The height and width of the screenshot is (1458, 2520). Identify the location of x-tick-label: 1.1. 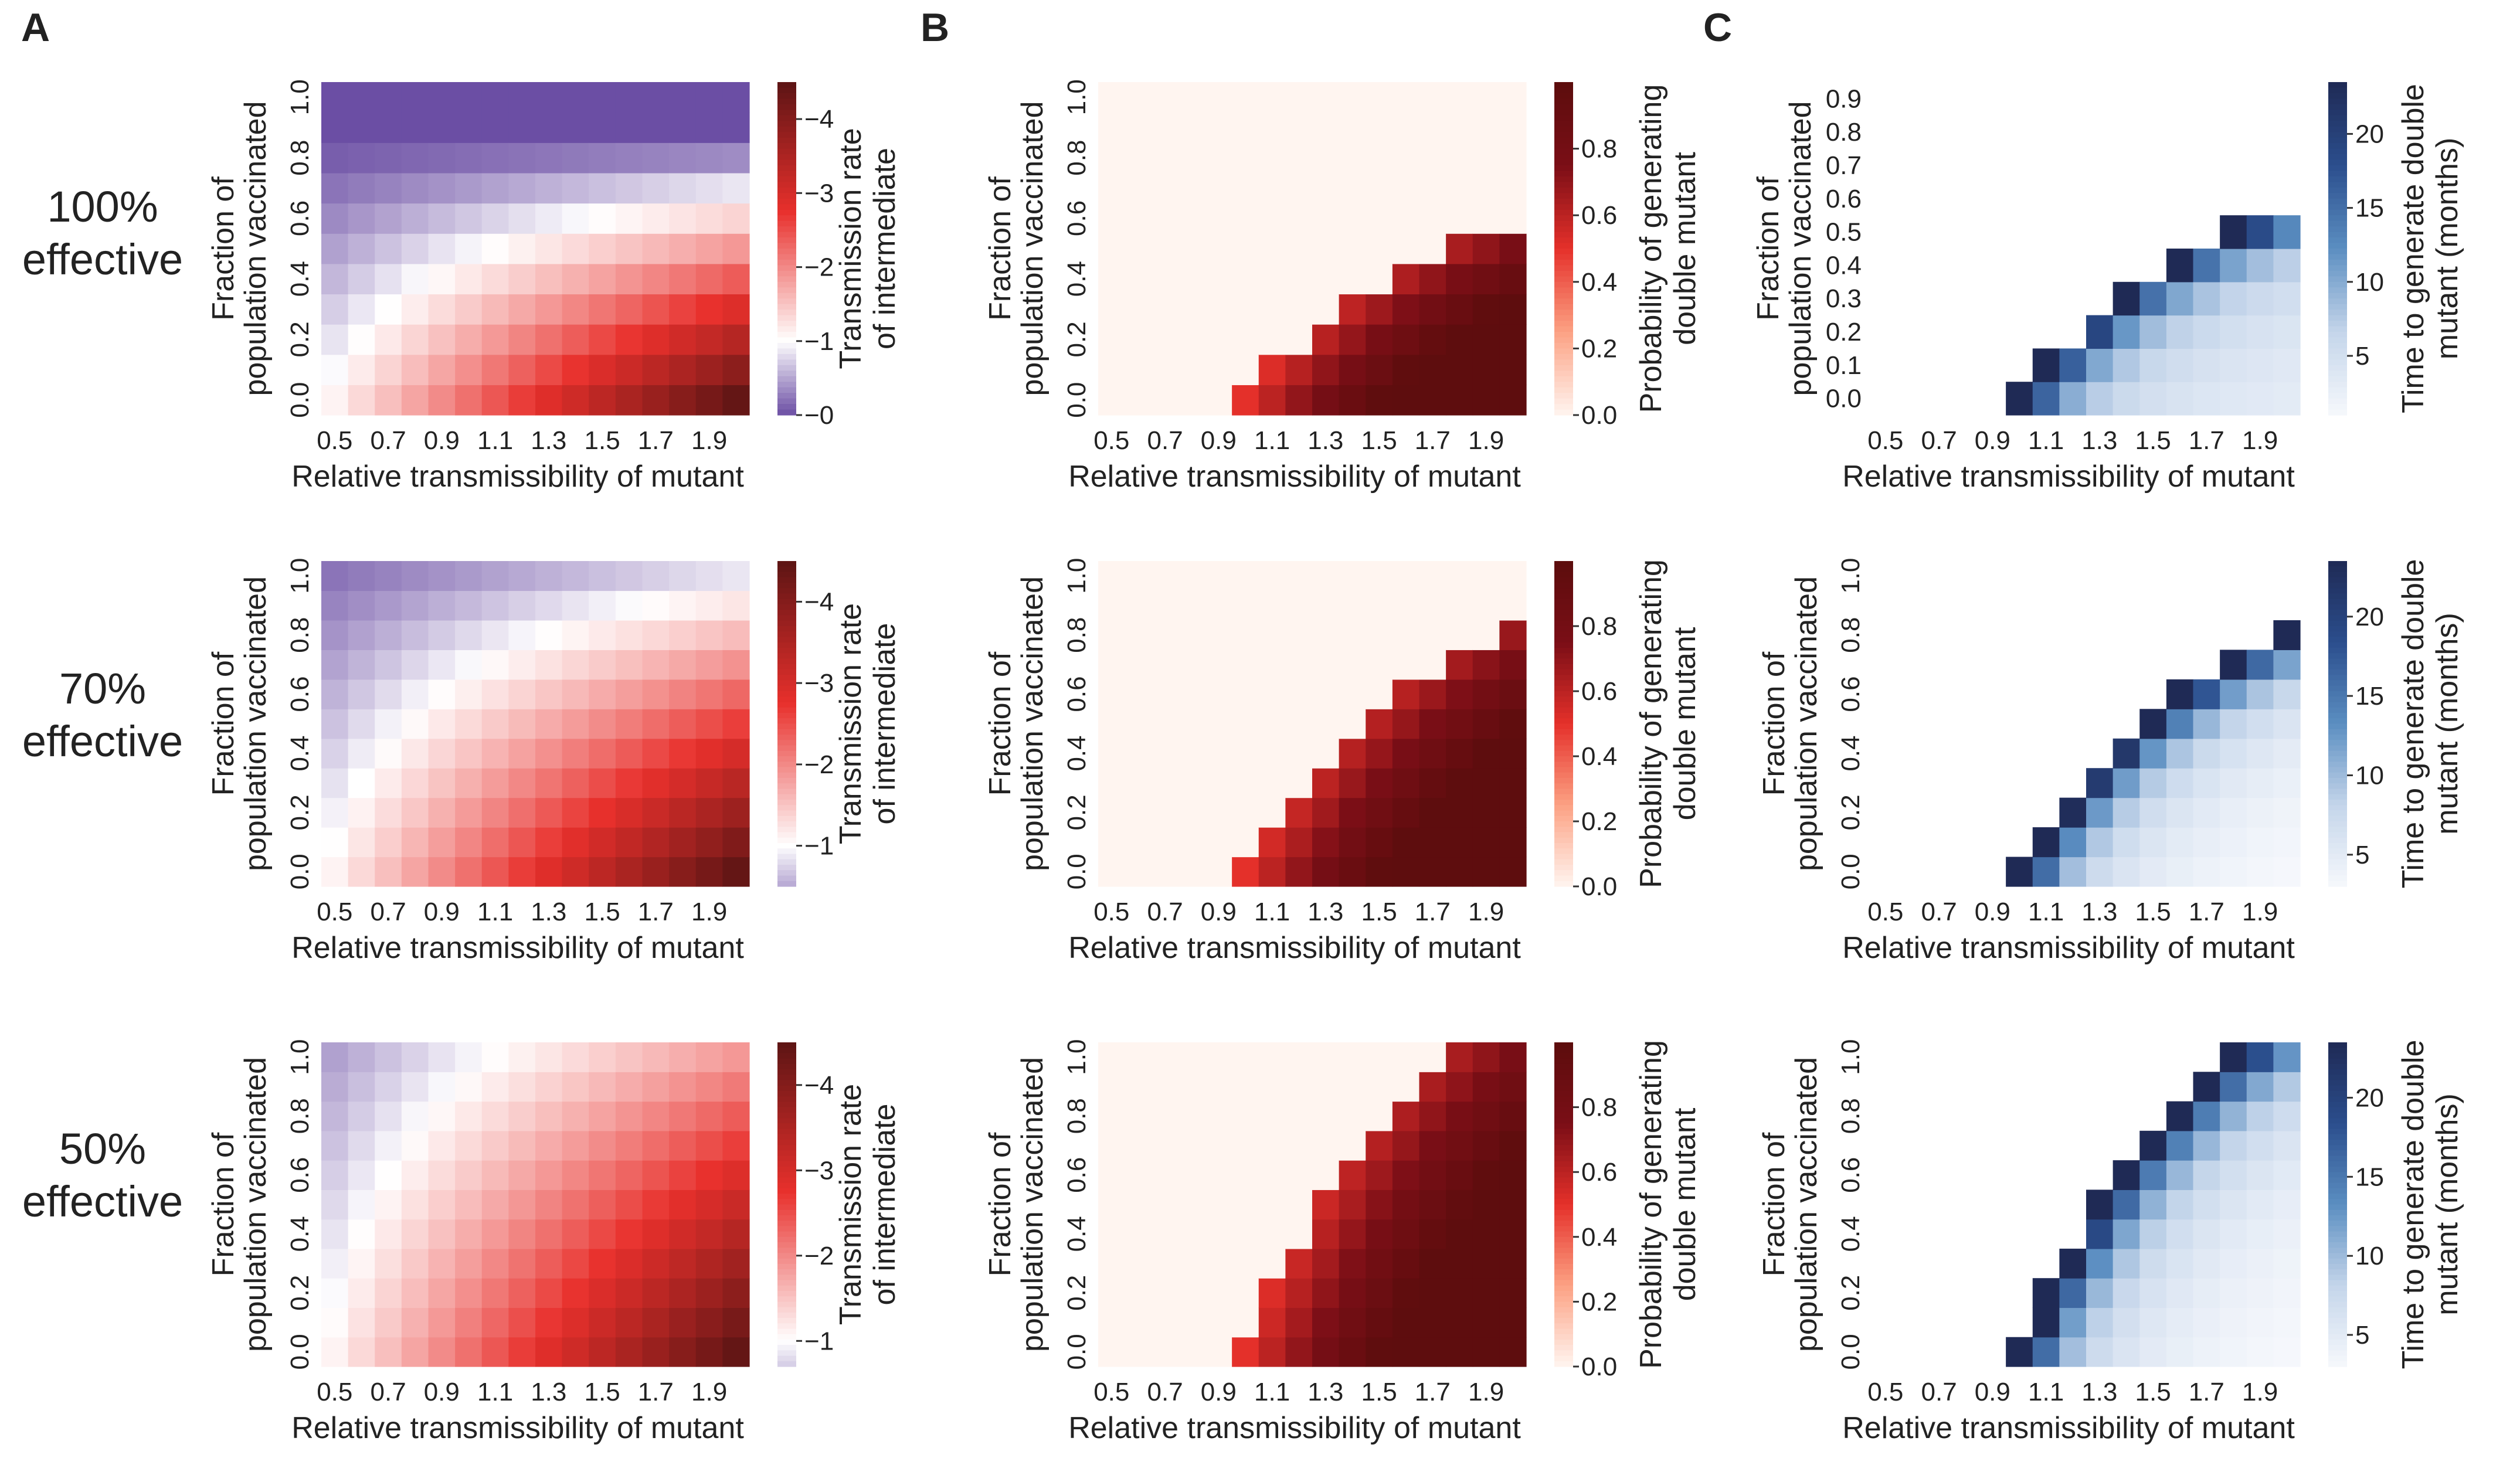
(2046, 1392).